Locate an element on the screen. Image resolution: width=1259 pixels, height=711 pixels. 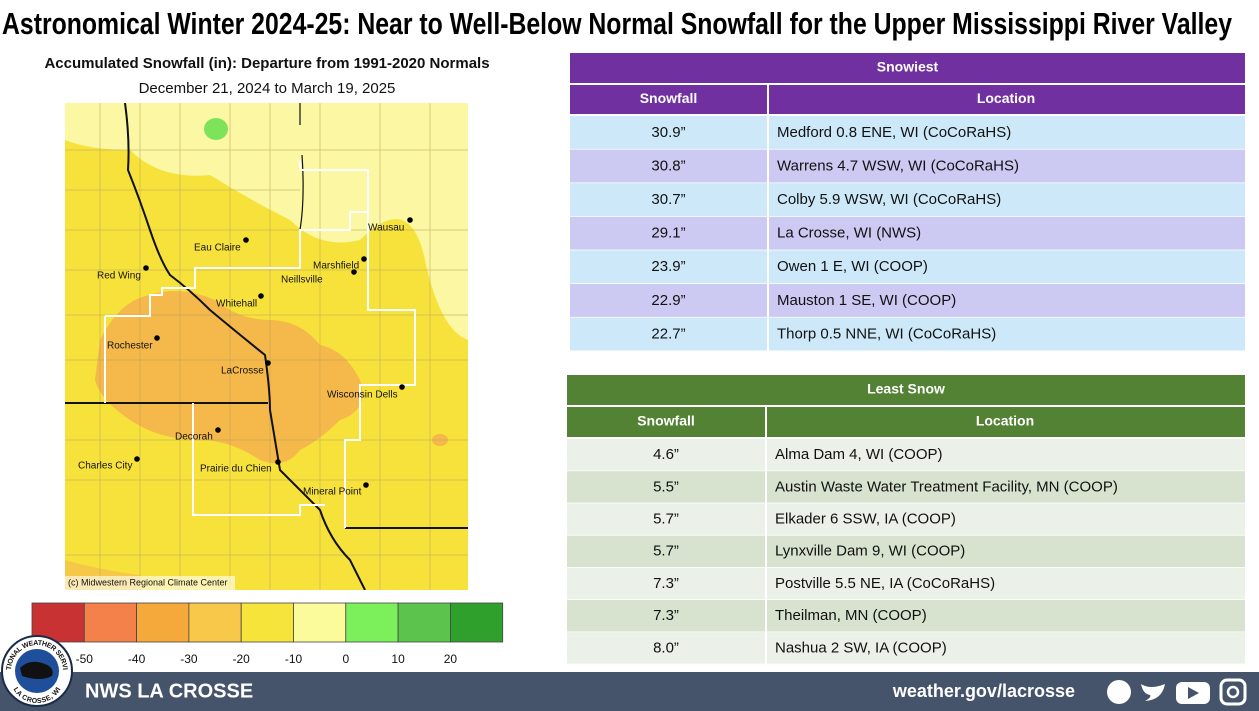
city-label: Neillsville is located at coordinates (302, 280).